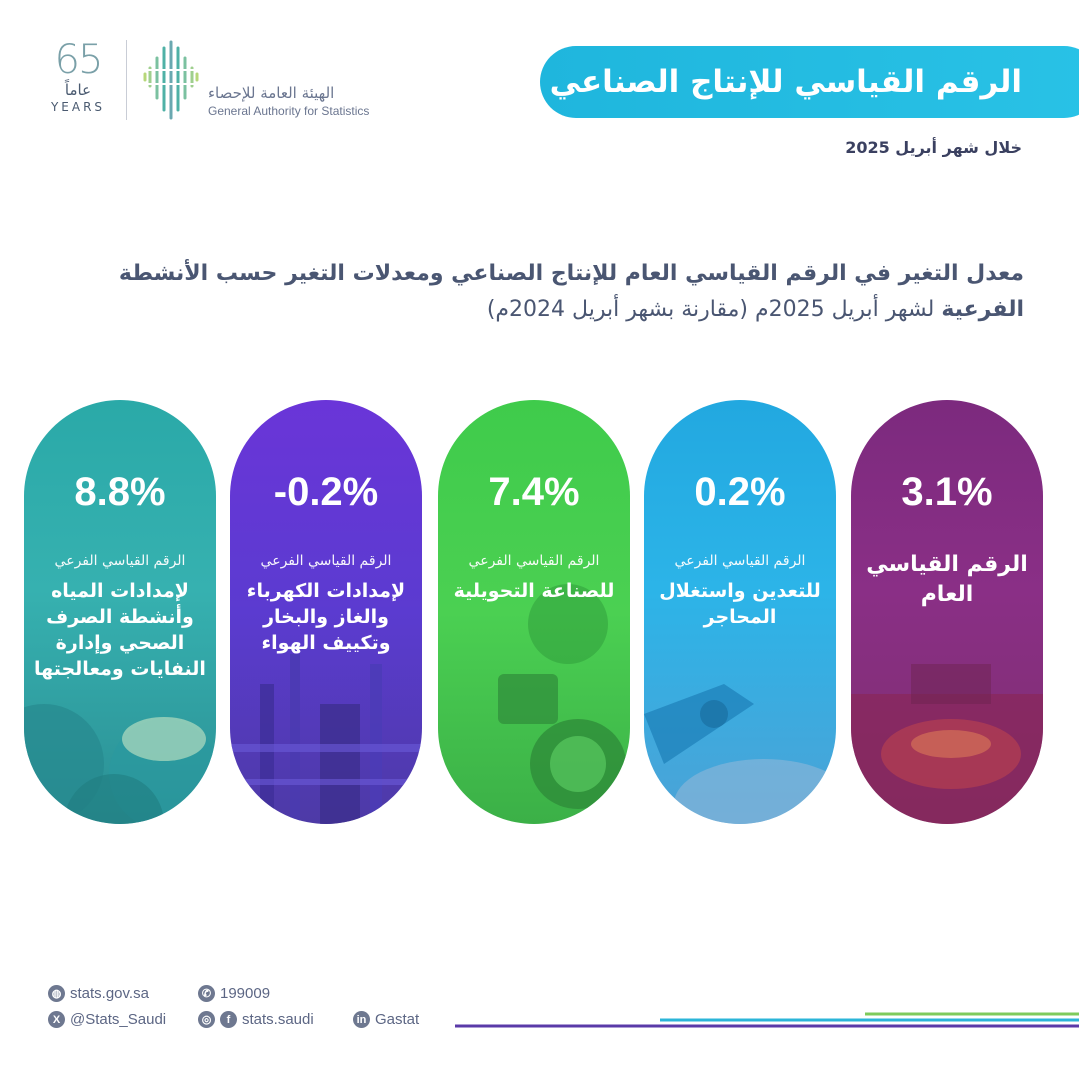 This screenshot has height=1084, width=1079. What do you see at coordinates (171, 80) in the screenshot?
I see `gastat-logo-icon` at bounding box center [171, 80].